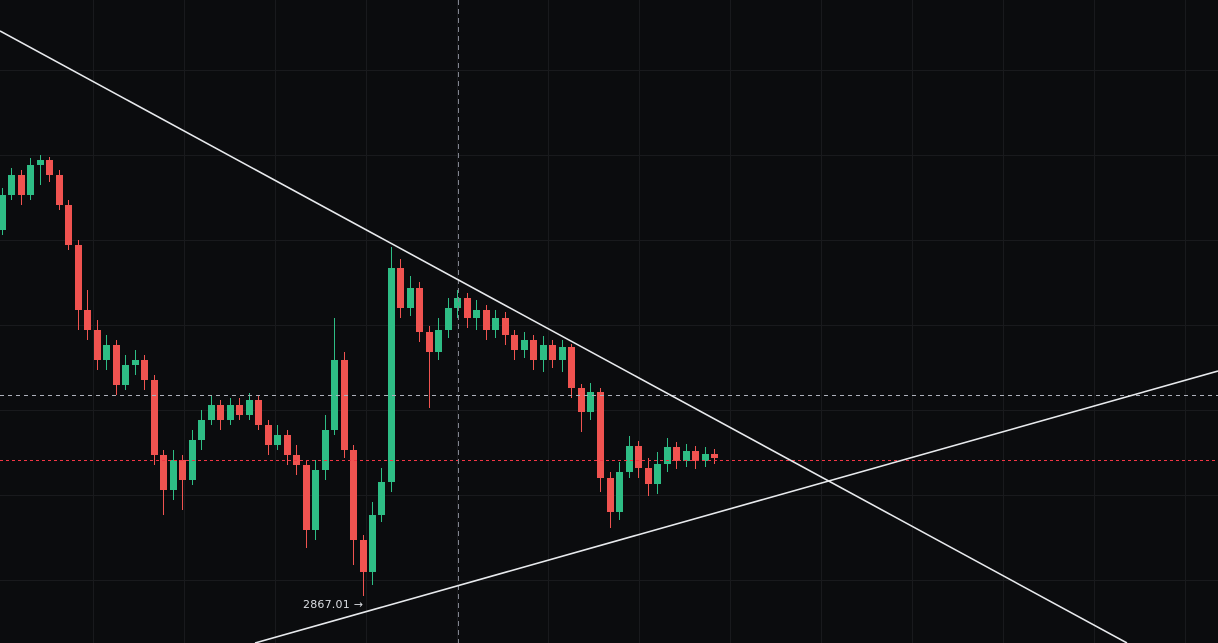  I want to click on price-annotation: 2867.01 →, so click(333, 604).